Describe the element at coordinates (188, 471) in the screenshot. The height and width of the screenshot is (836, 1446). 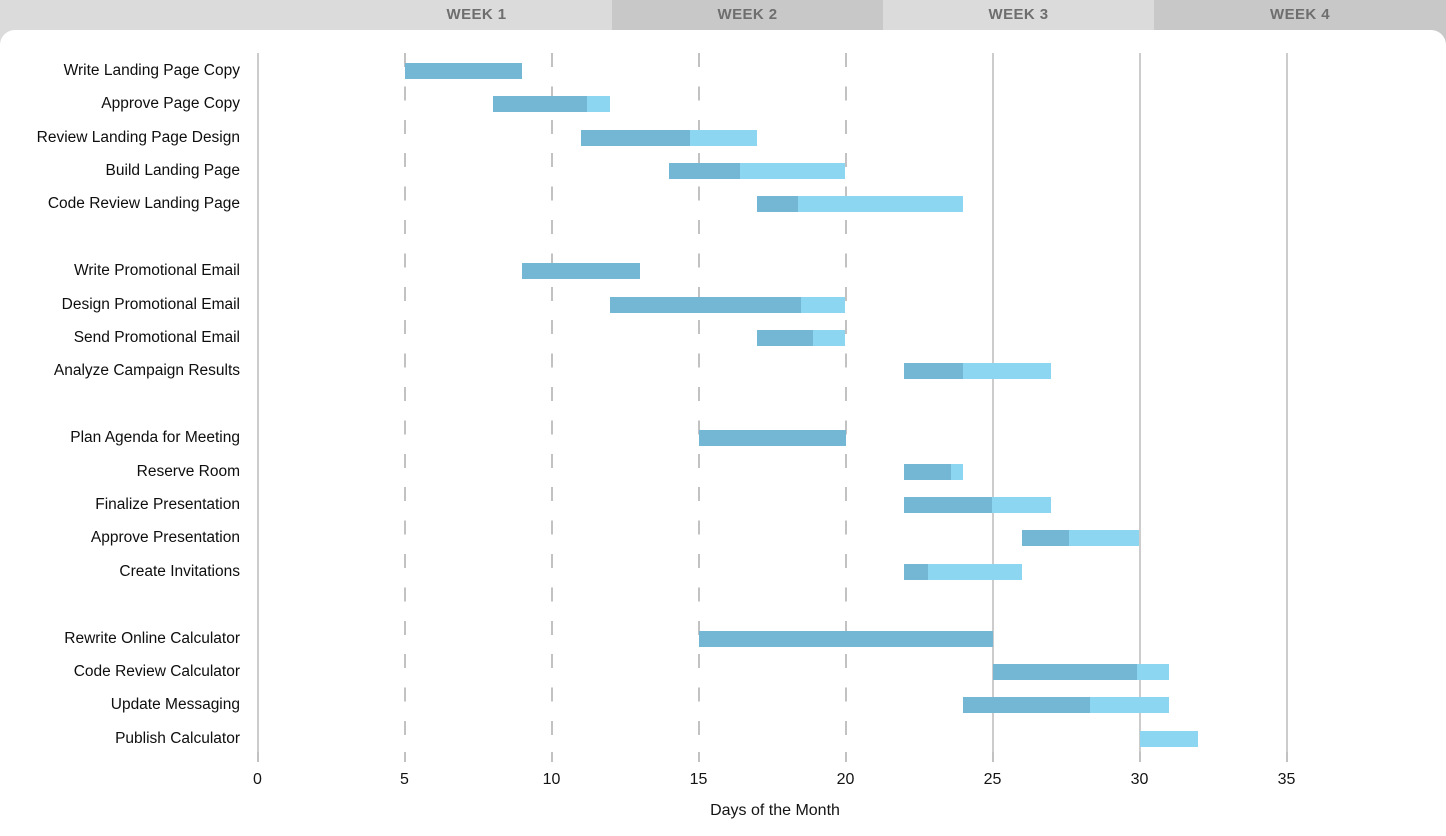
I see `task-label: Reserve Room` at that location.